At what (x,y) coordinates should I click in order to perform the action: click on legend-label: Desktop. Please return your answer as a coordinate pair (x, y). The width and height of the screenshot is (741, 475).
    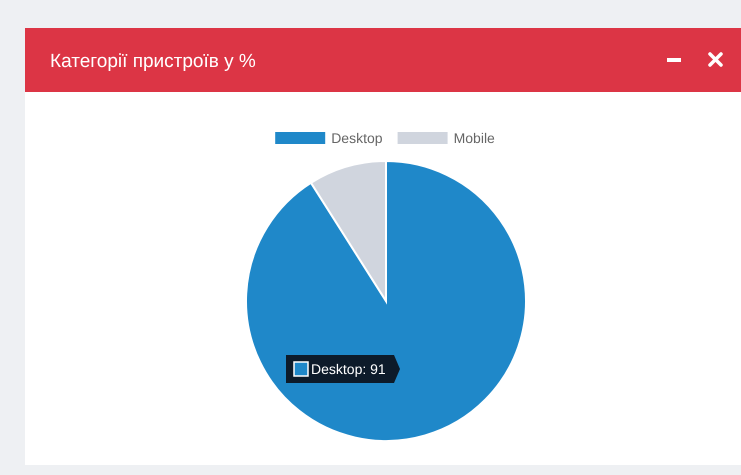
    Looking at the image, I should click on (357, 138).